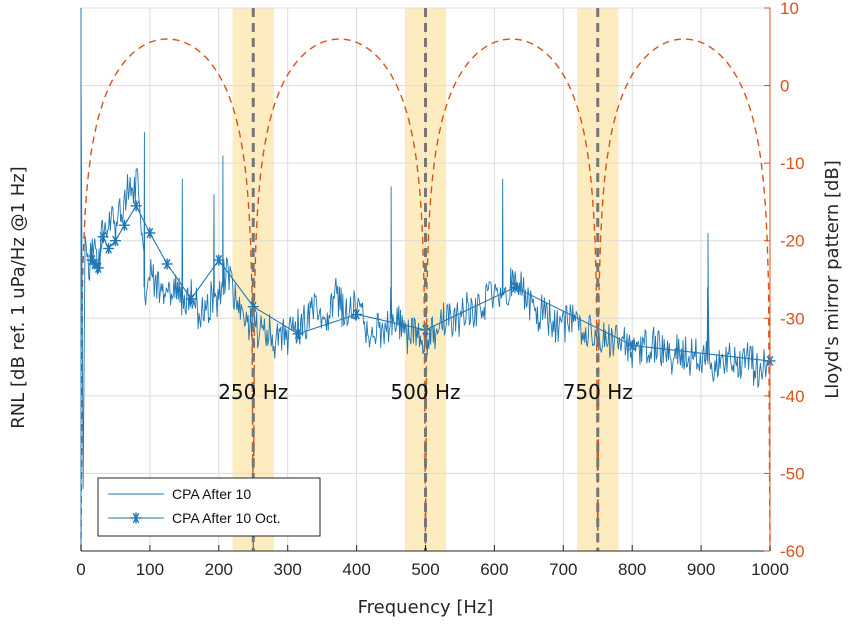 The width and height of the screenshot is (854, 626). What do you see at coordinates (792, 318) in the screenshot?
I see `y-right-tick-label: -30` at bounding box center [792, 318].